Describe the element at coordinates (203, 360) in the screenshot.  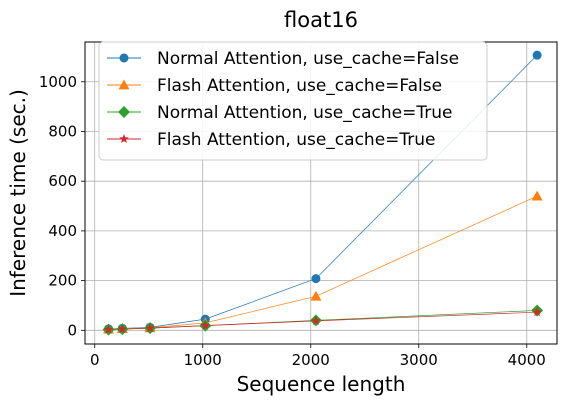
I see `x-tick-label: 1000` at that location.